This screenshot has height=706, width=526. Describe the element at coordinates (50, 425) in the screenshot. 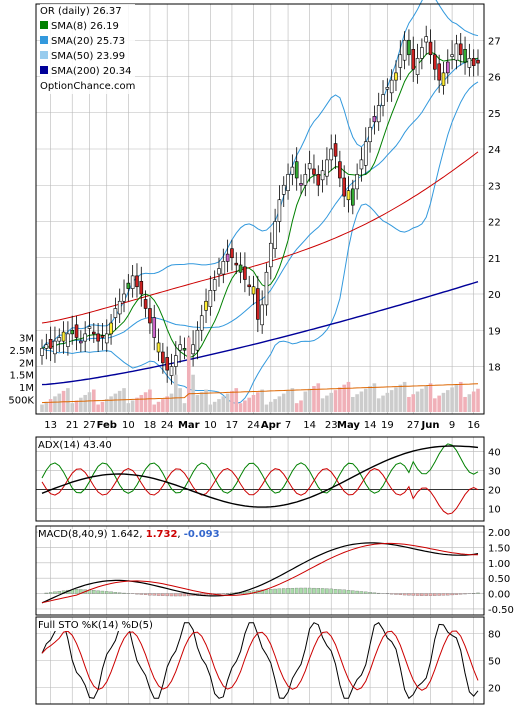

I see `x-tick-label: 13` at that location.